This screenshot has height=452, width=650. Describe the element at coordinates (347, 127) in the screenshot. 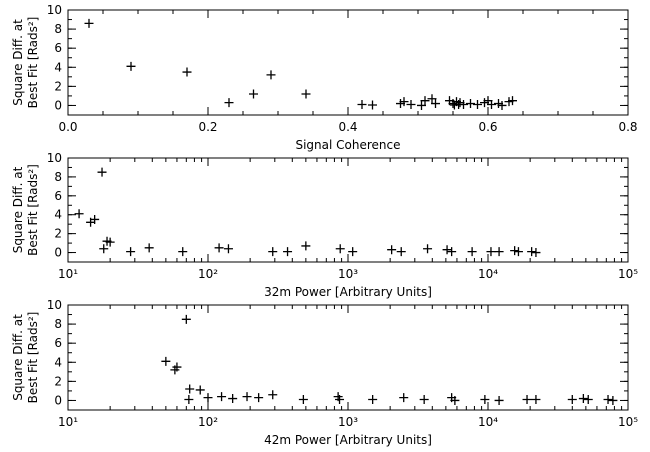

I see `x-tick-label: 0.4` at that location.